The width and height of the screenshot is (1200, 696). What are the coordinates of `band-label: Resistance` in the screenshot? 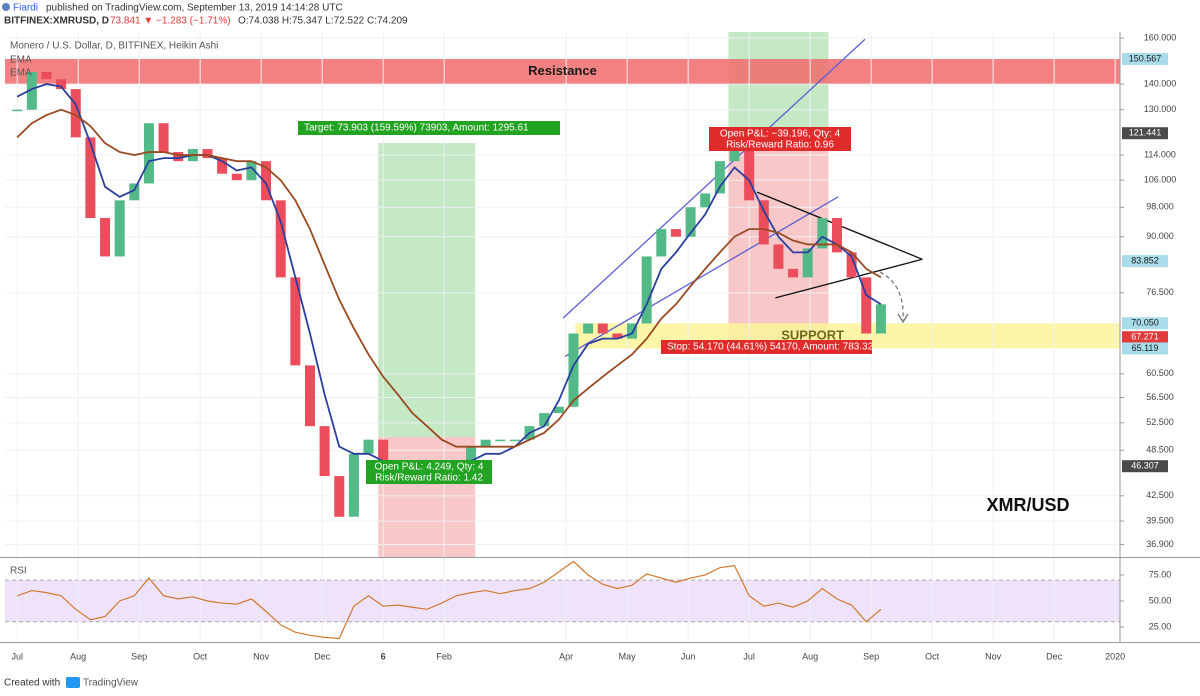 It's located at (562, 70).